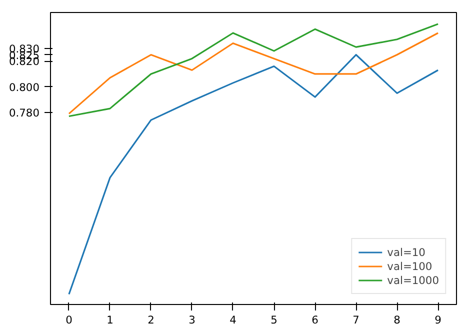 Image resolution: width=468 pixels, height=326 pixels. Describe the element at coordinates (24, 113) in the screenshot. I see `y-tick-label: 0.780` at that location.